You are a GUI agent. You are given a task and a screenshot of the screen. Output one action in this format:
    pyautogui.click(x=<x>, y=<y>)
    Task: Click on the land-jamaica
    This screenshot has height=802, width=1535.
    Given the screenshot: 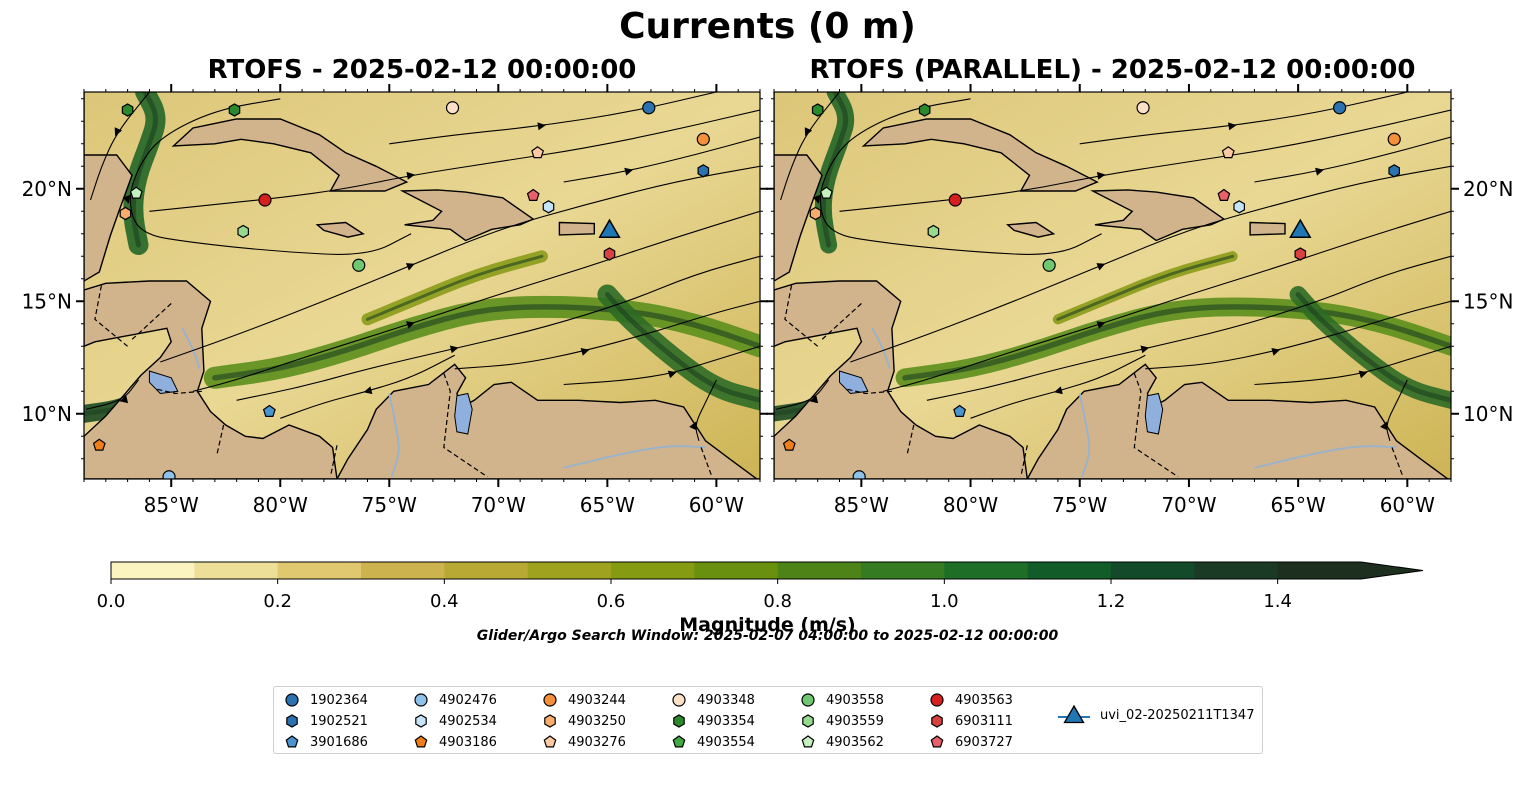 What is the action you would take?
    pyautogui.click(x=1030, y=229)
    